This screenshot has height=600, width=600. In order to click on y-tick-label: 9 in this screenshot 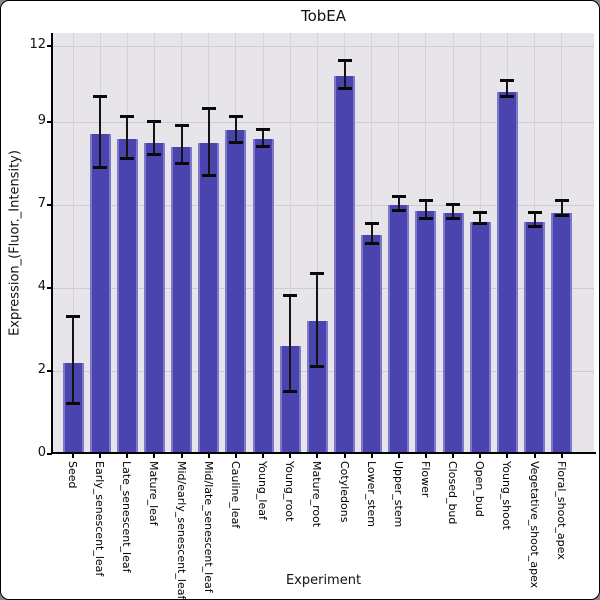, I will do `click(41, 120)`.